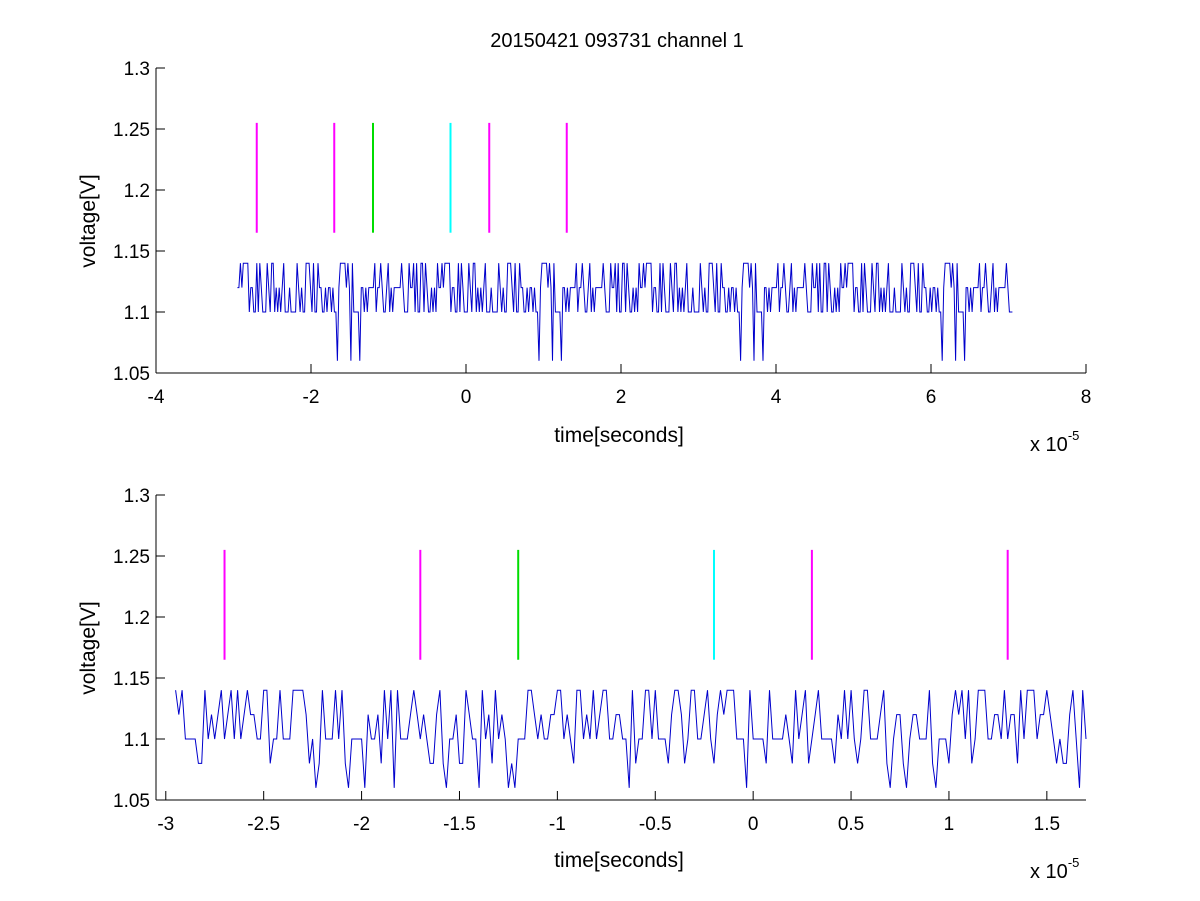 Image resolution: width=1200 pixels, height=901 pixels. Describe the element at coordinates (655, 824) in the screenshot. I see `x-tick-label-bottom: -0.5` at that location.